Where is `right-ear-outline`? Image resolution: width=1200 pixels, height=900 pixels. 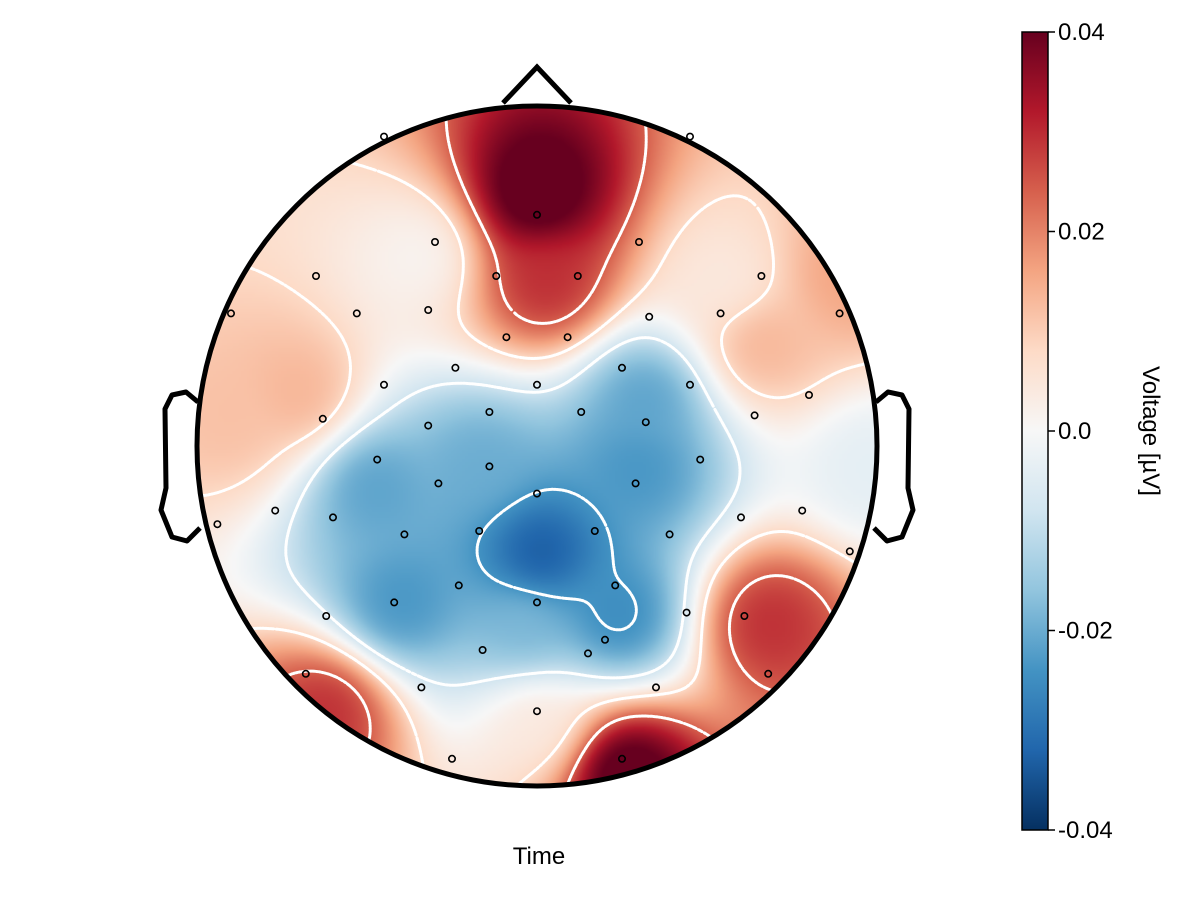 right-ear-outline is located at coordinates (894, 466).